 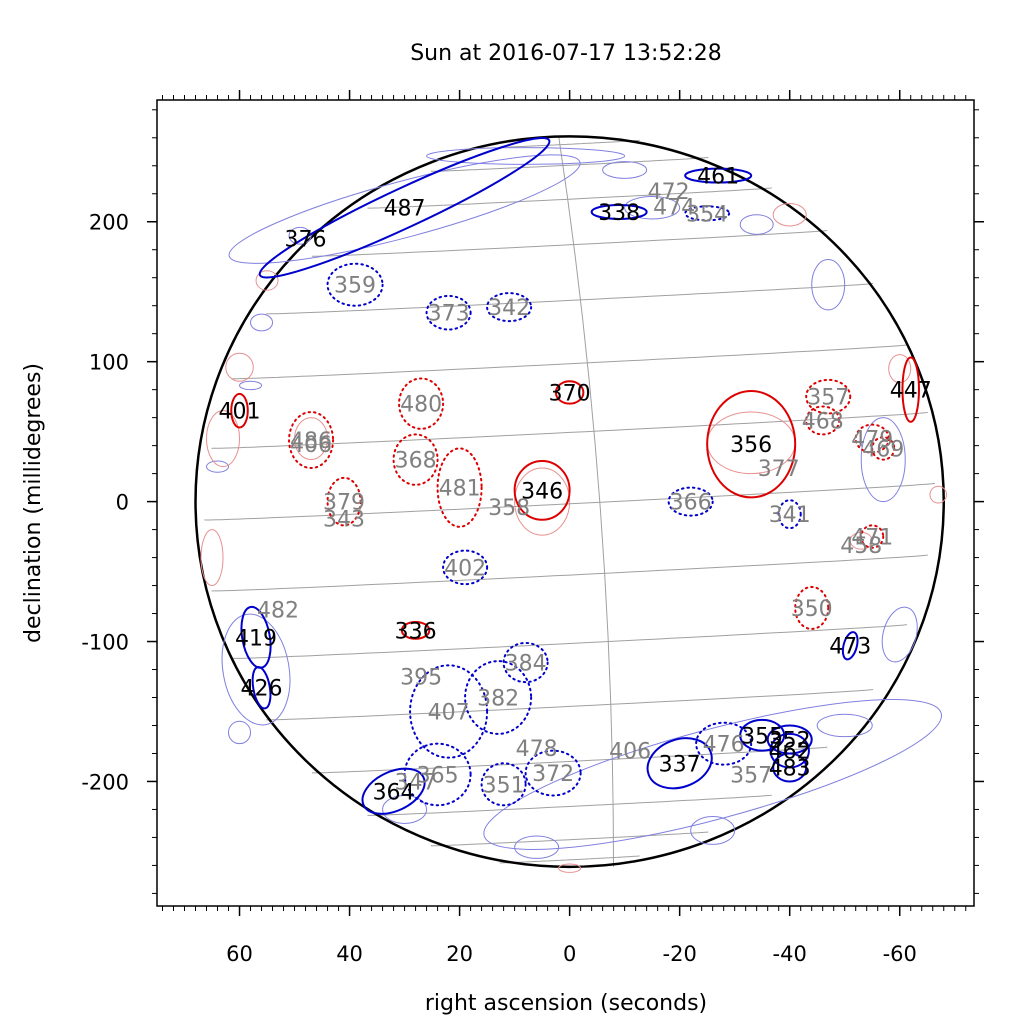 I want to click on region-341-label: 341, so click(x=790, y=515).